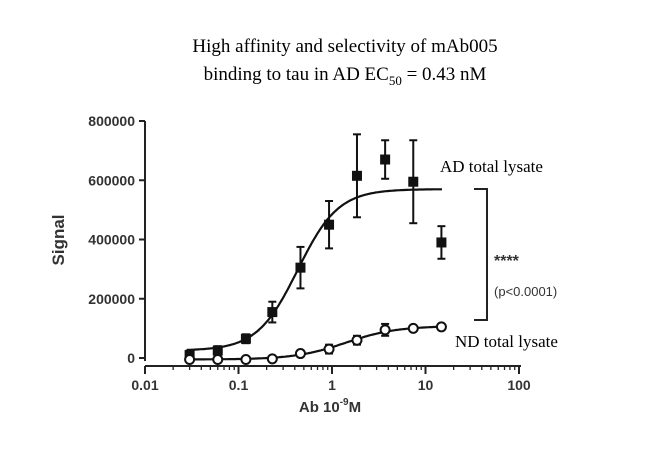 The height and width of the screenshot is (472, 648). I want to click on y-tick-label: 200000, so click(111, 299).